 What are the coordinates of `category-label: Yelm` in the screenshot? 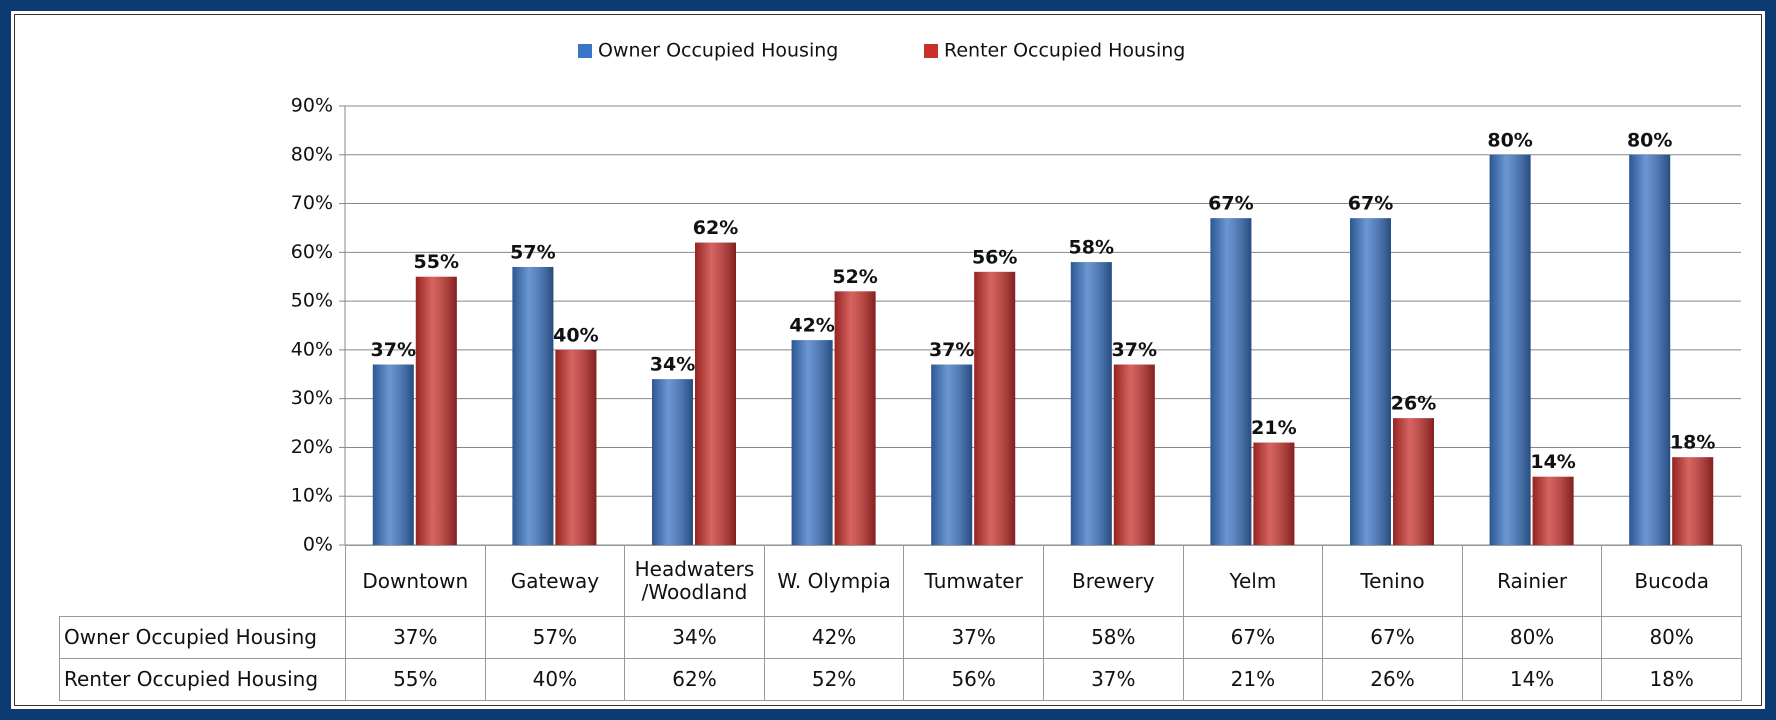 It's located at (1253, 581).